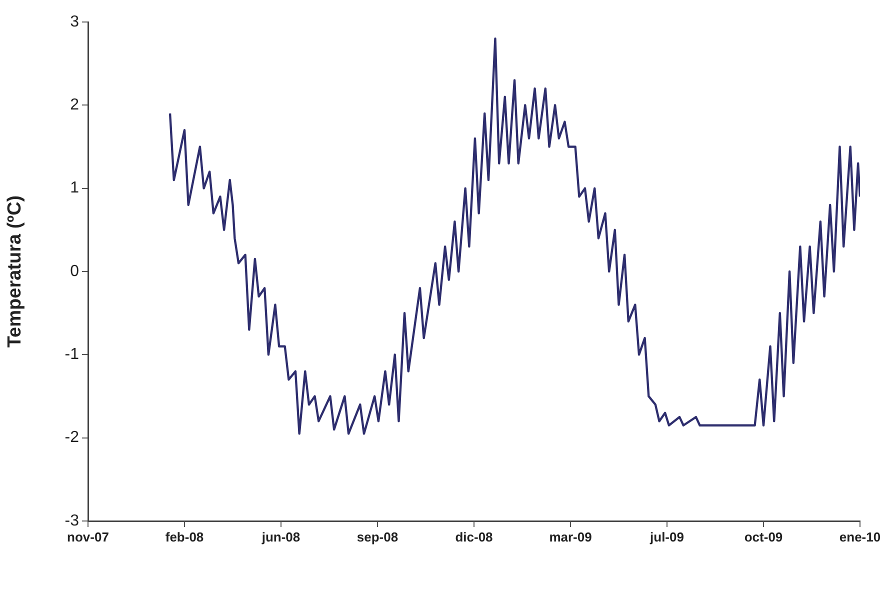 This screenshot has height=595, width=895. What do you see at coordinates (75, 105) in the screenshot?
I see `y-tick-label: 2` at bounding box center [75, 105].